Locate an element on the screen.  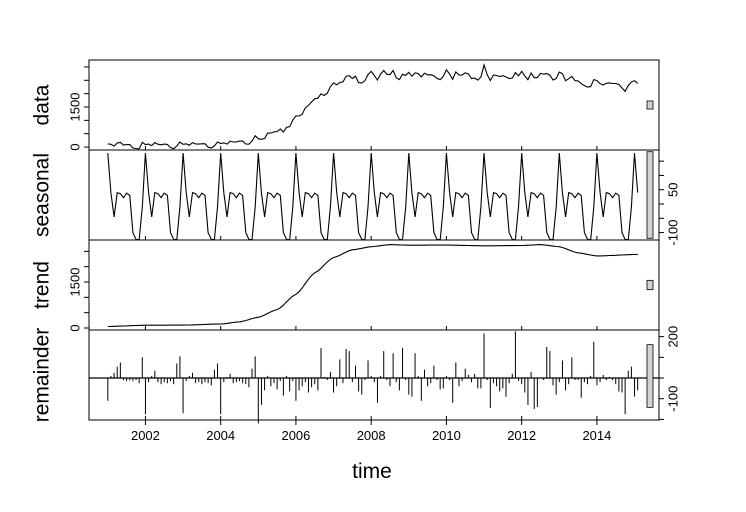
x-axis: 2002 2004 2006 2008 2010 2012 2014 is located at coordinates (371, 431).